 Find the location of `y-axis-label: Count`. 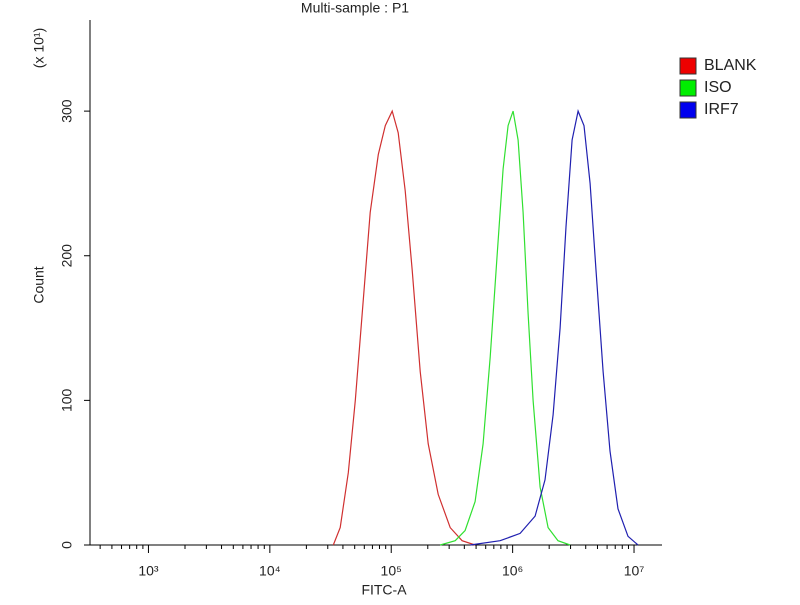

y-axis-label: Count is located at coordinates (39, 284).